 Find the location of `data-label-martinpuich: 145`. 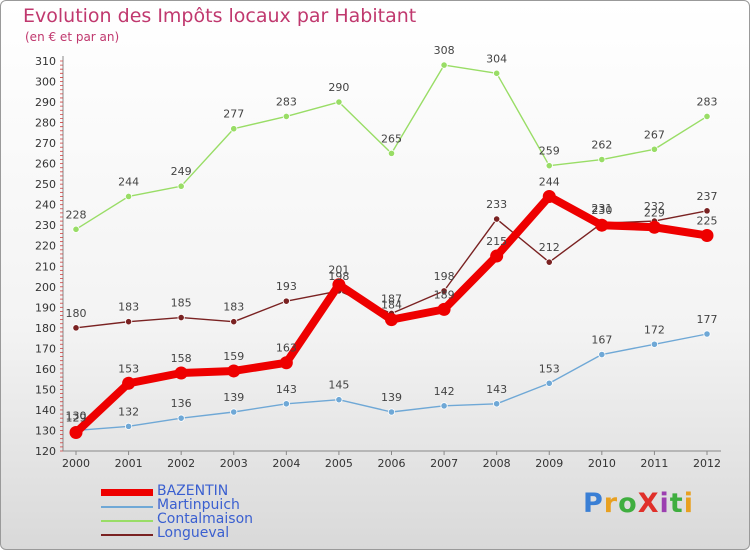

data-label-martinpuich: 145 is located at coordinates (338, 385).